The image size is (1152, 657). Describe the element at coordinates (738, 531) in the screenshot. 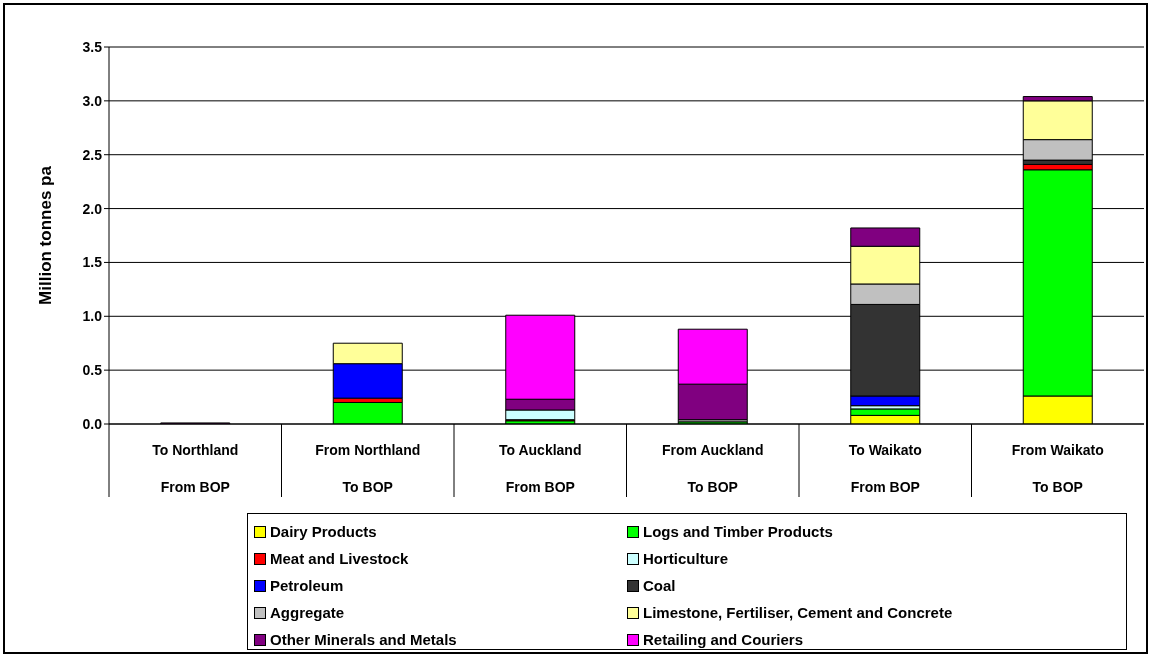

I see `legend-label: Logs and Timber Products` at that location.